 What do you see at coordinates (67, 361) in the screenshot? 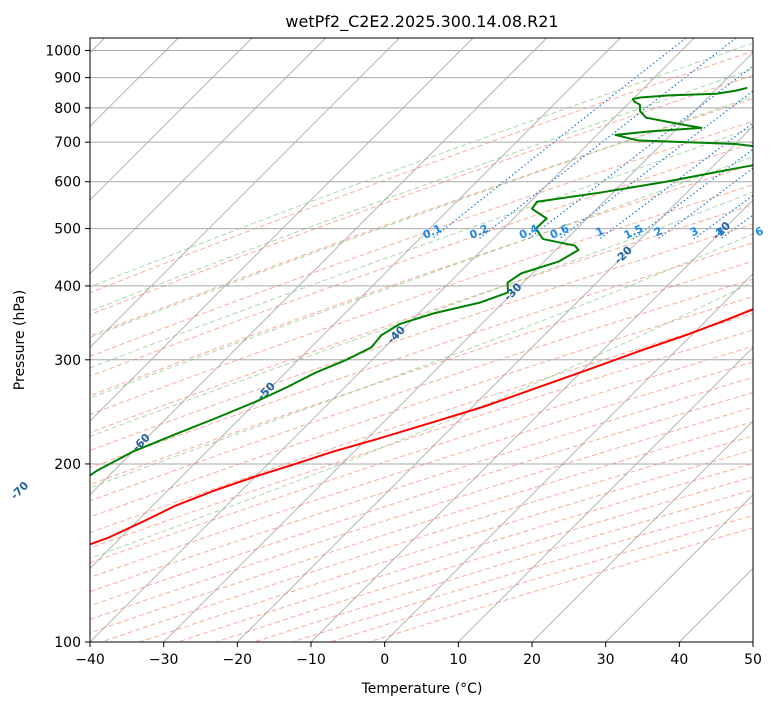
I see `y-tick-label: 300` at bounding box center [67, 361].